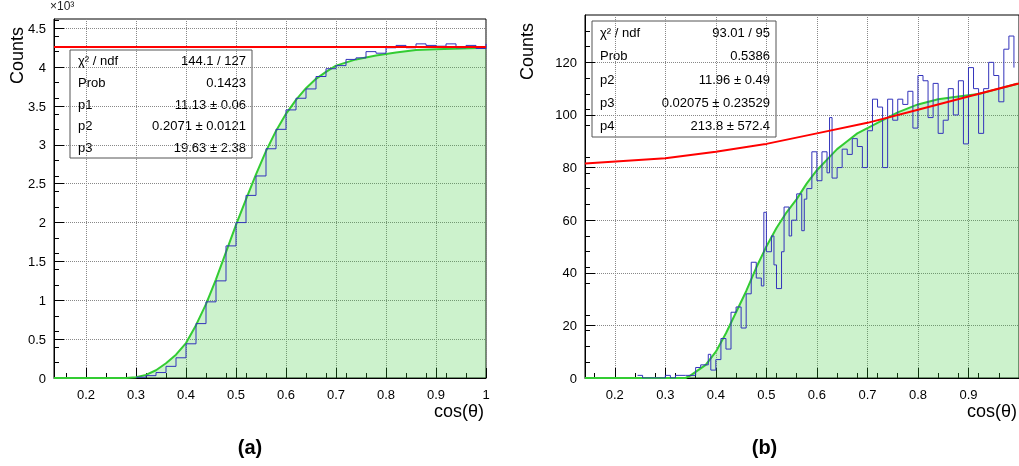  I want to click on y-tick-label: 1, so click(42, 300).